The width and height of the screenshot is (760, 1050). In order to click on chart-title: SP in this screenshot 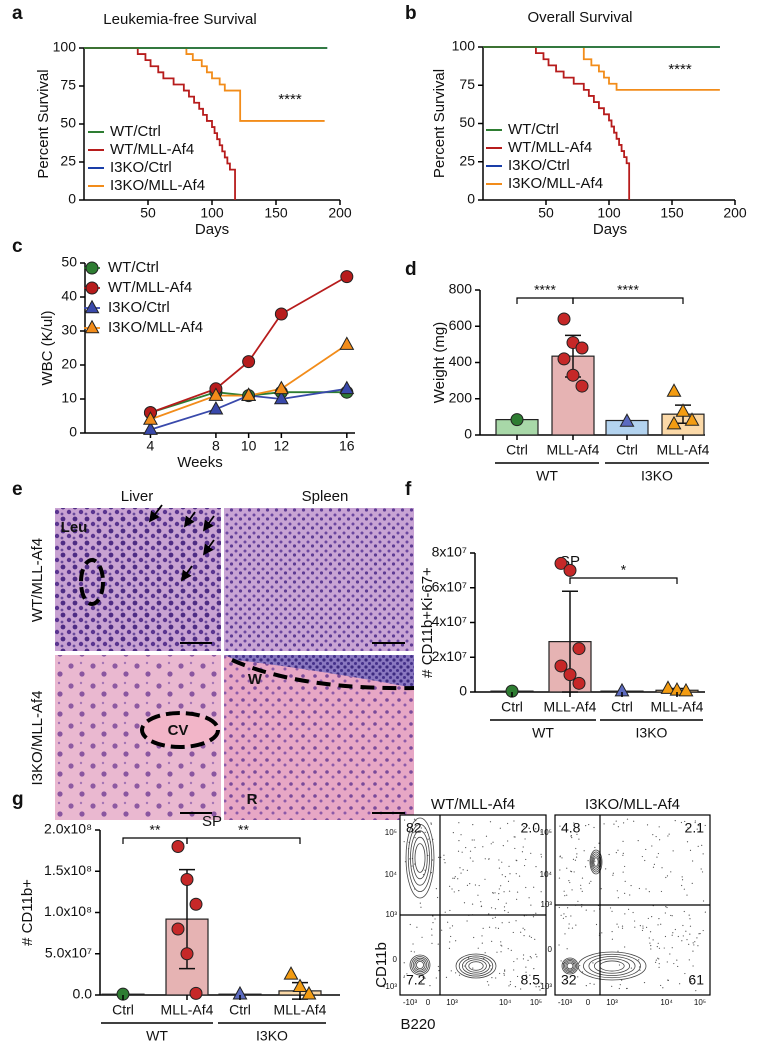, I will do `click(212, 821)`.